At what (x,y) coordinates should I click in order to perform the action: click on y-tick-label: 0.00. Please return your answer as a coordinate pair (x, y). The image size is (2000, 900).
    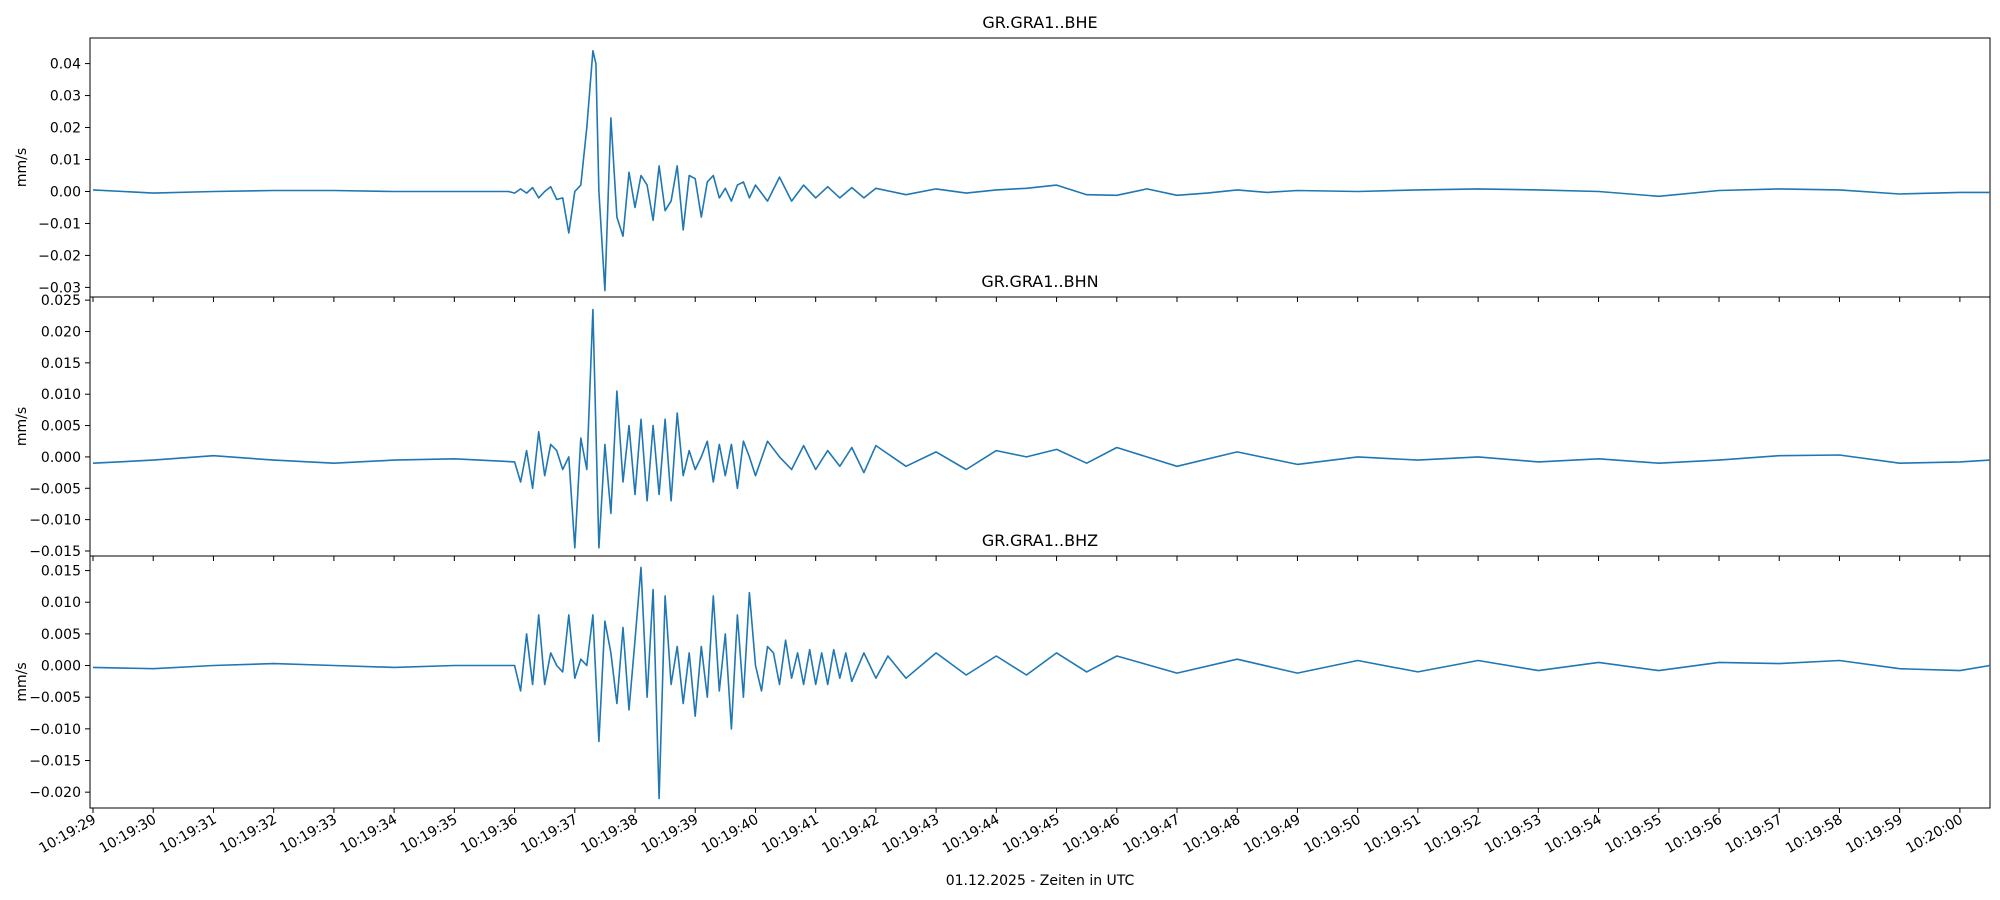
    Looking at the image, I should click on (65, 192).